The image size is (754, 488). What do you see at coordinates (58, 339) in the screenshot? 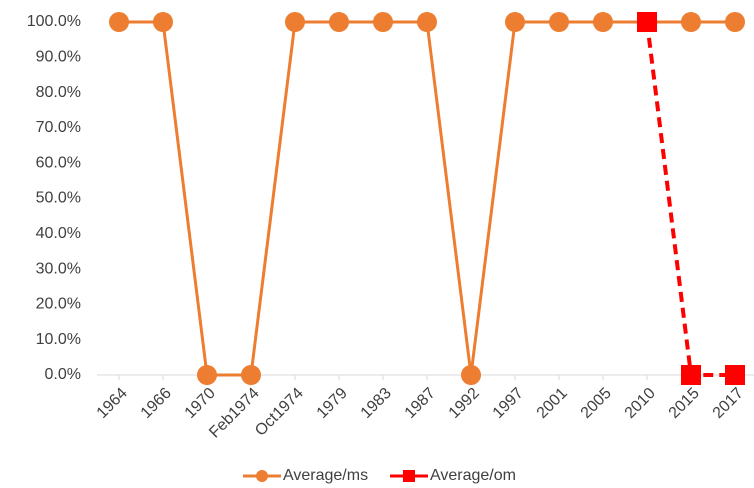
I see `y-tick-label: 10.0%` at bounding box center [58, 339].